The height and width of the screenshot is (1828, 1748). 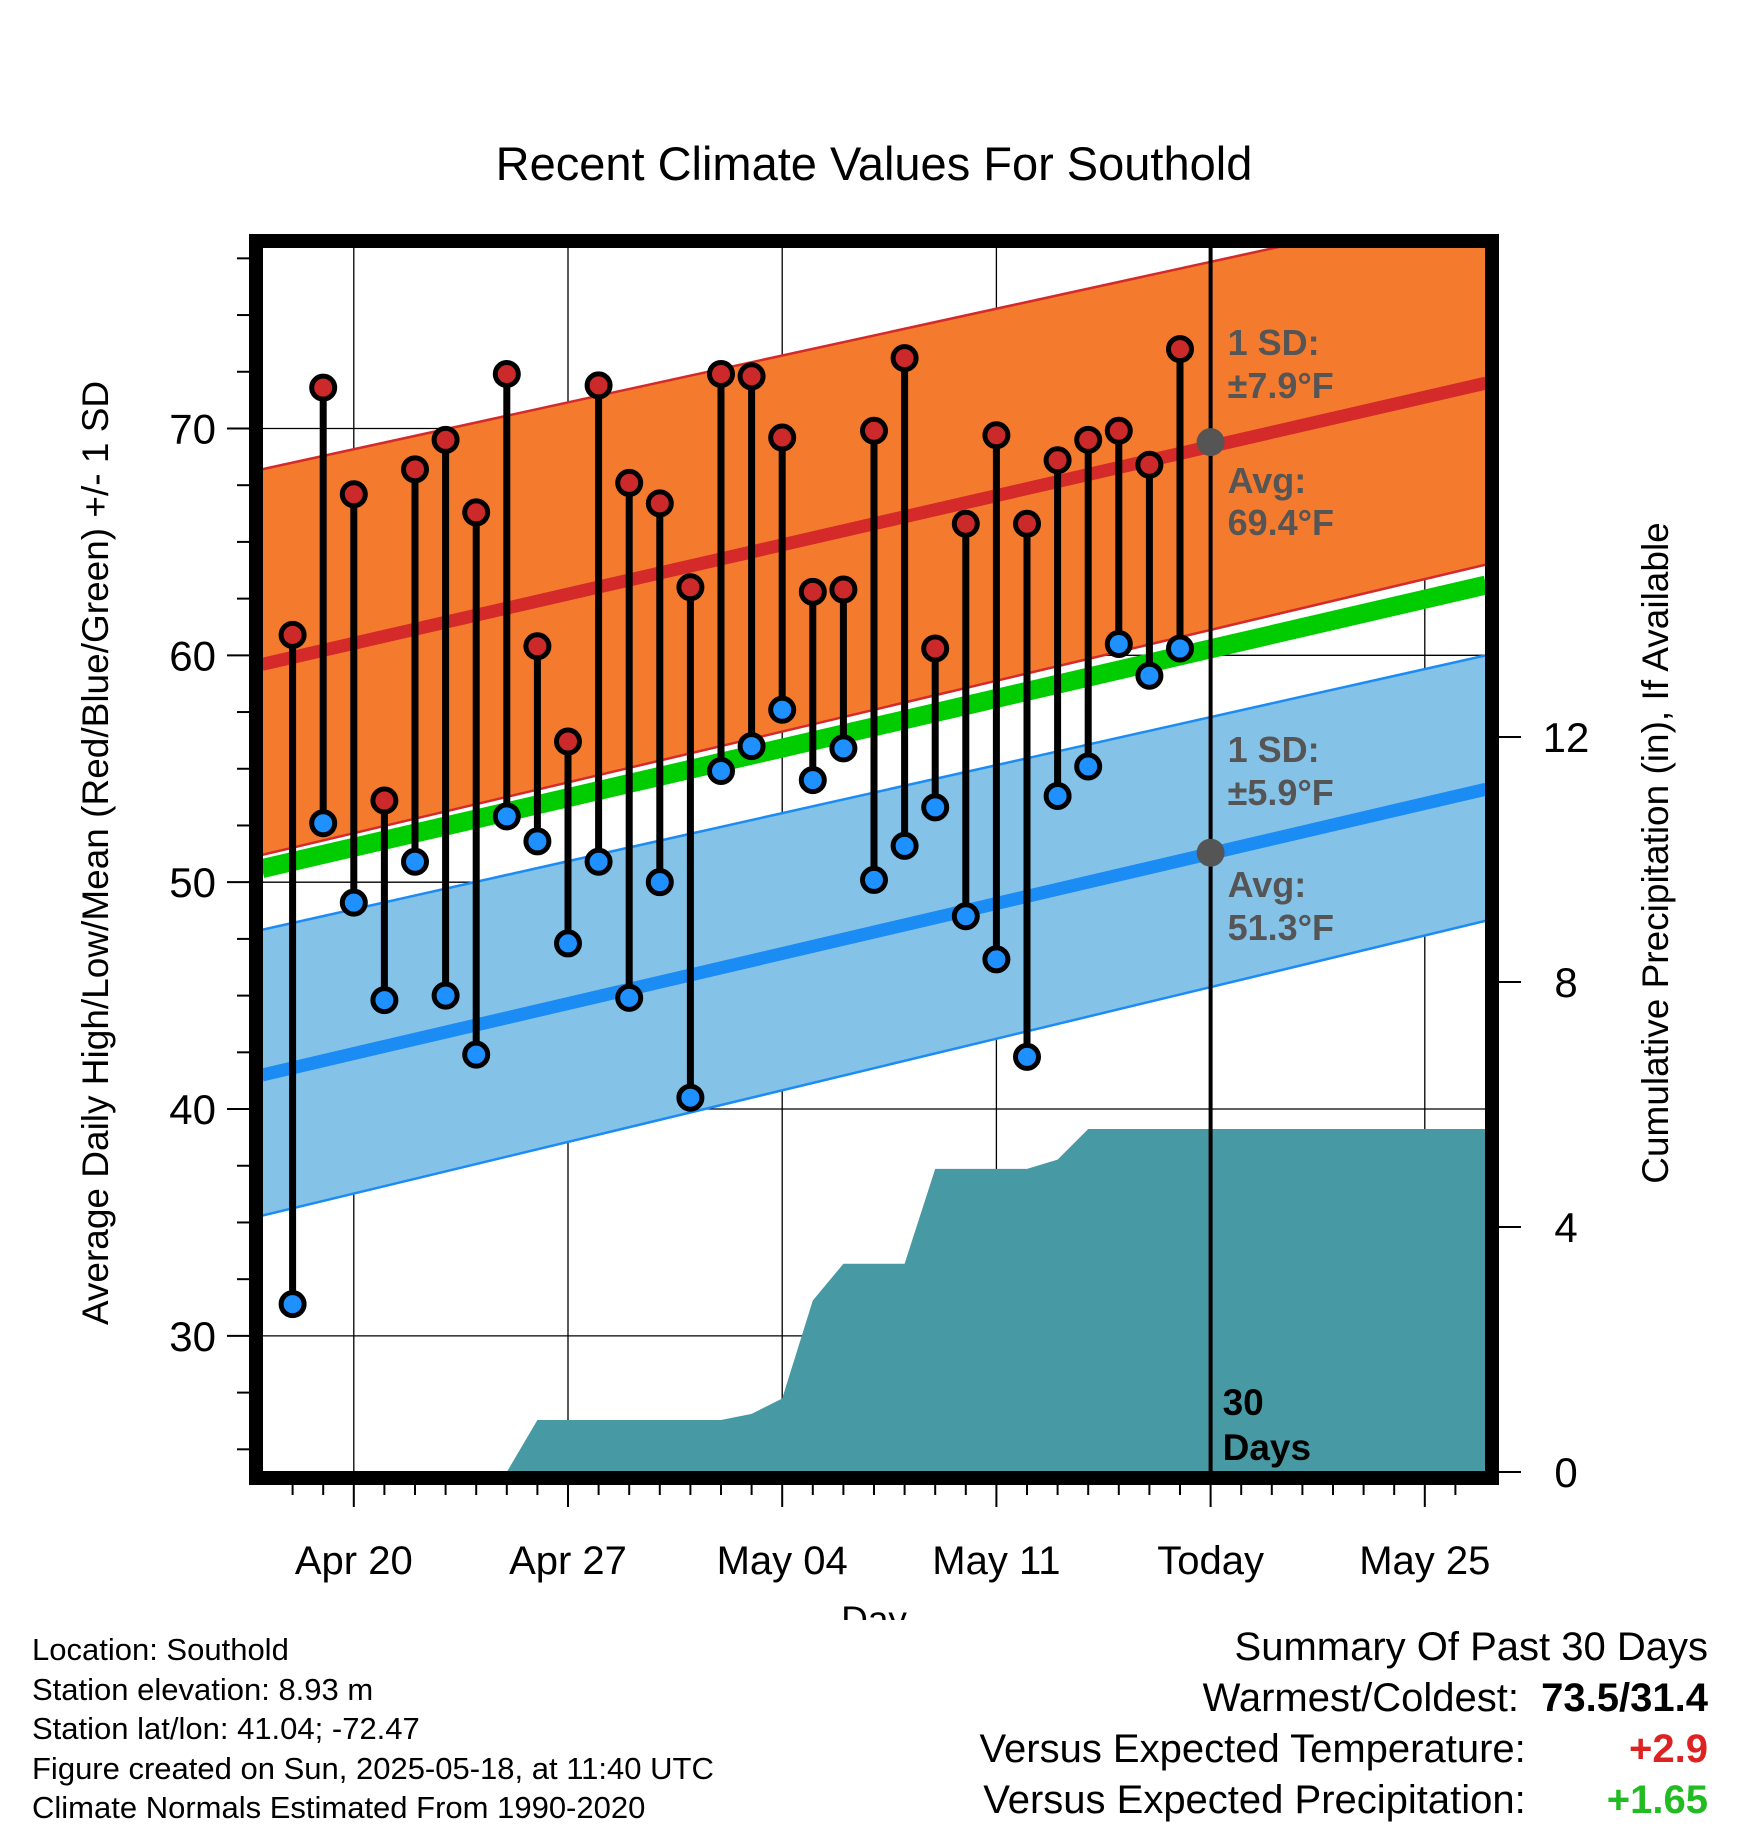 What do you see at coordinates (1657, 1800) in the screenshot?
I see `precip-value: +1.65` at bounding box center [1657, 1800].